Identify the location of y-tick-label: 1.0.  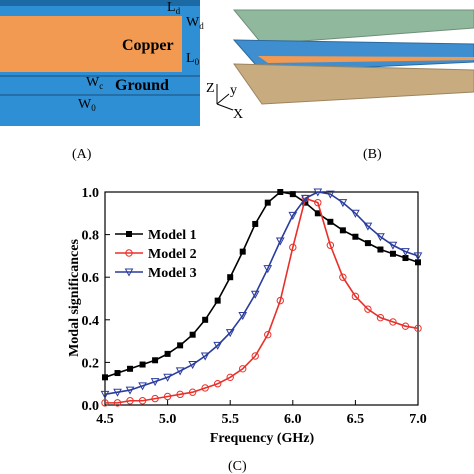
(91, 193).